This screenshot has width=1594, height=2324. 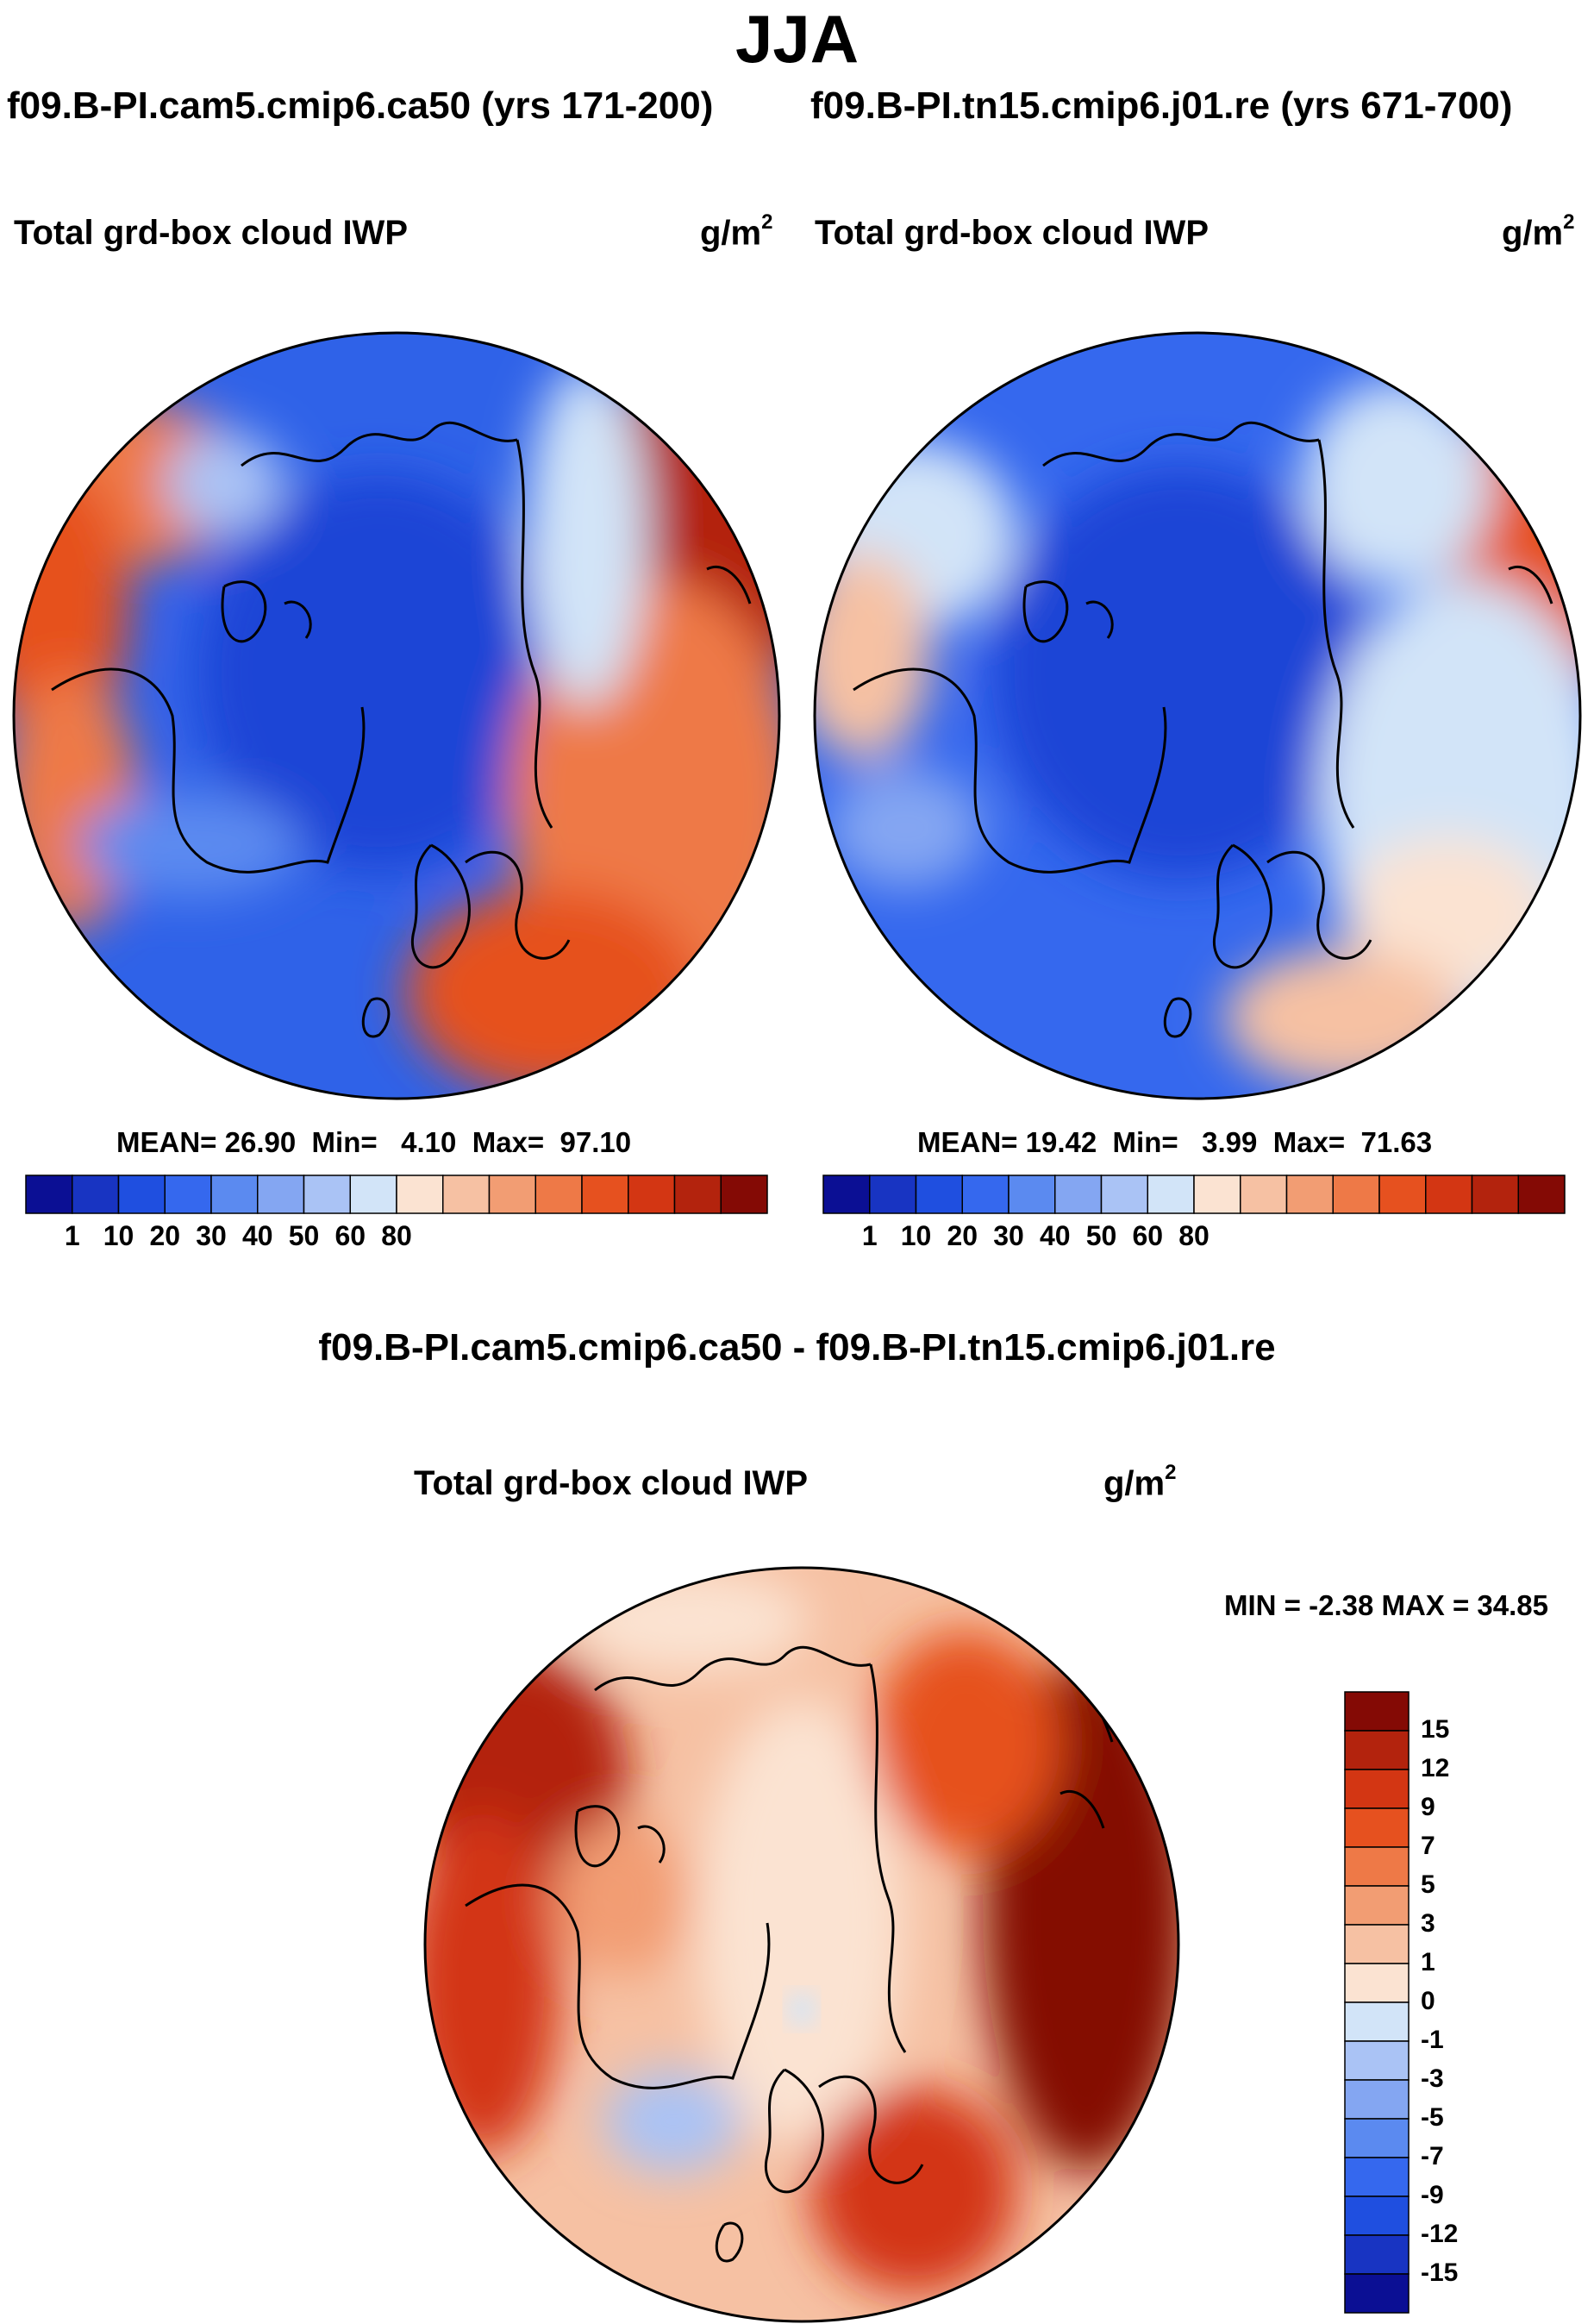 I want to click on season-title: JJA, so click(x=797, y=39).